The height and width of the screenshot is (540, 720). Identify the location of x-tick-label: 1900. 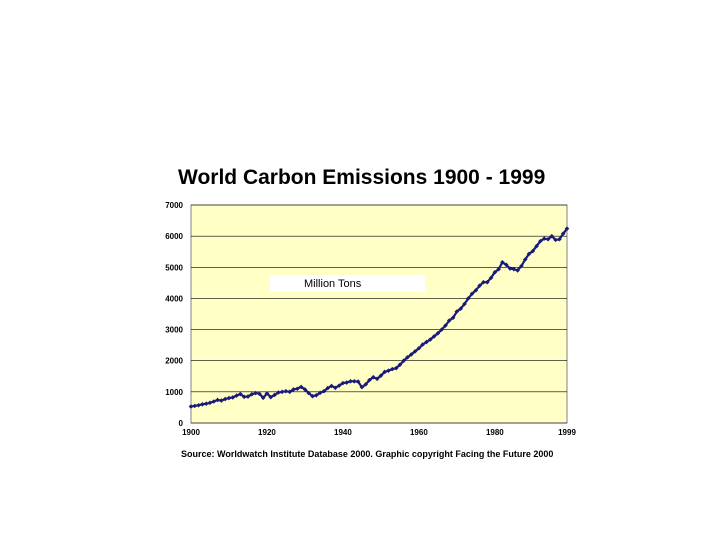
(191, 432).